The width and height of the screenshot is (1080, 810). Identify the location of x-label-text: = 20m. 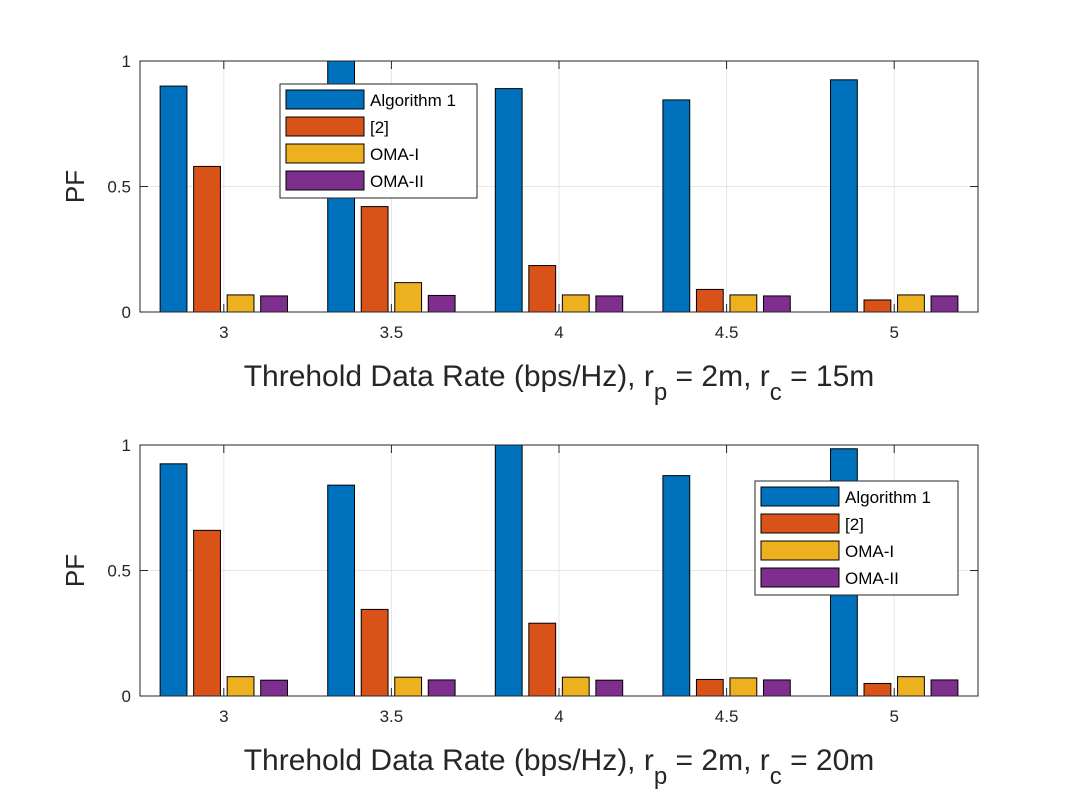
(828, 760).